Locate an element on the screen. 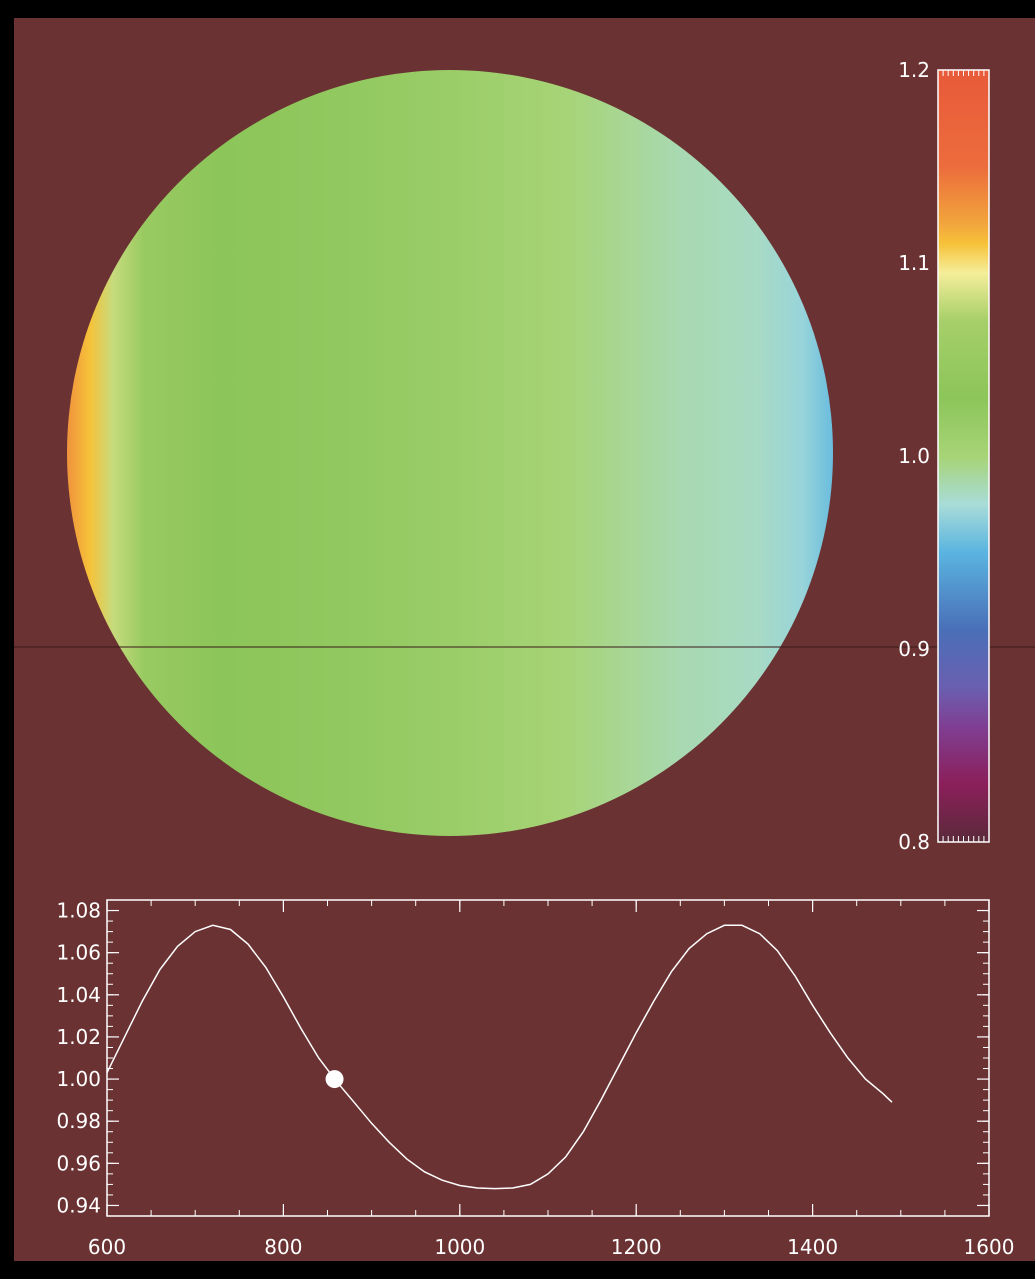  colorbar: 0.8 0.9 1.0 1.1 1.2 is located at coordinates (944, 456).